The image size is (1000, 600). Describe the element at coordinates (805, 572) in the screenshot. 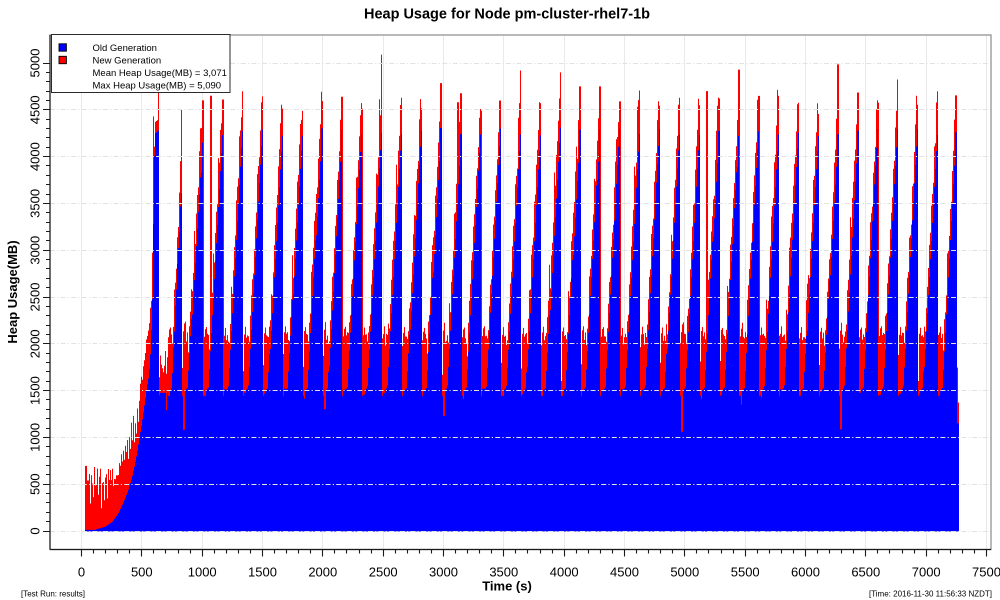

I see `svg-text: 6000` at that location.